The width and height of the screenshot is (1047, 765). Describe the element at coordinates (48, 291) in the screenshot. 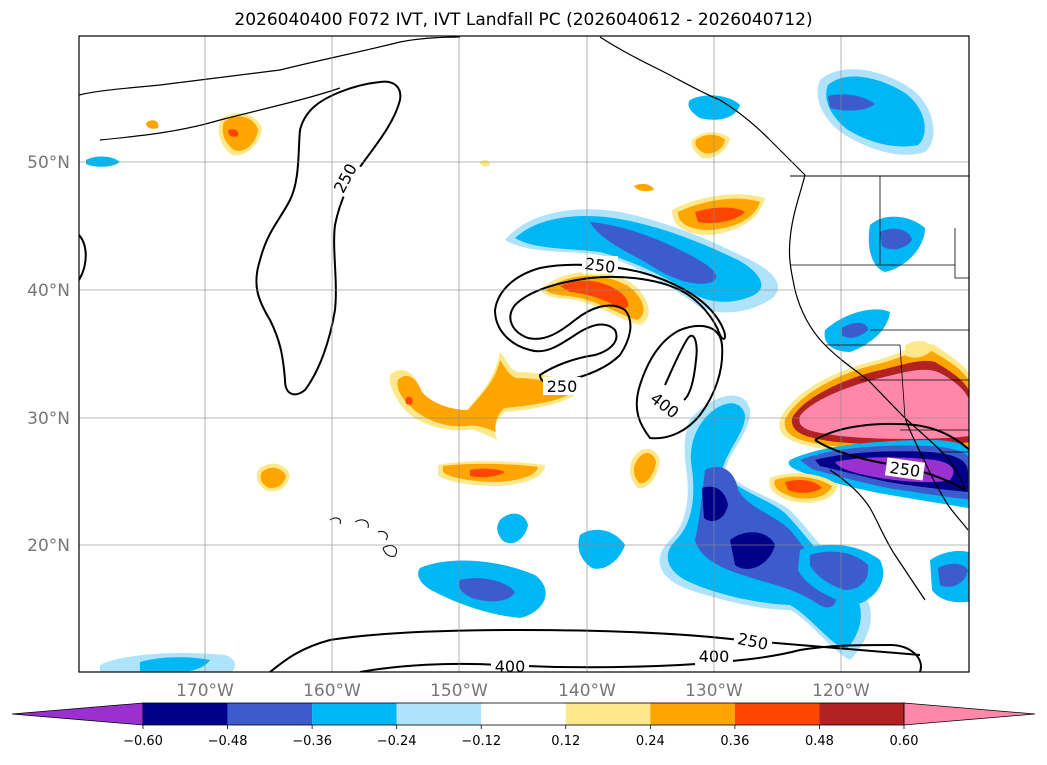

I see `lat-label: 40°N` at that location.